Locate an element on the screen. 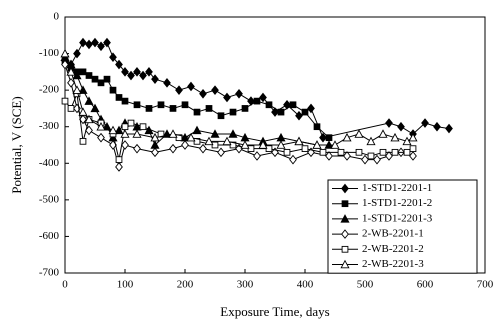 This screenshot has width=500, height=328. legend-label: 1-STD1-2201-2 is located at coordinates (397, 203).